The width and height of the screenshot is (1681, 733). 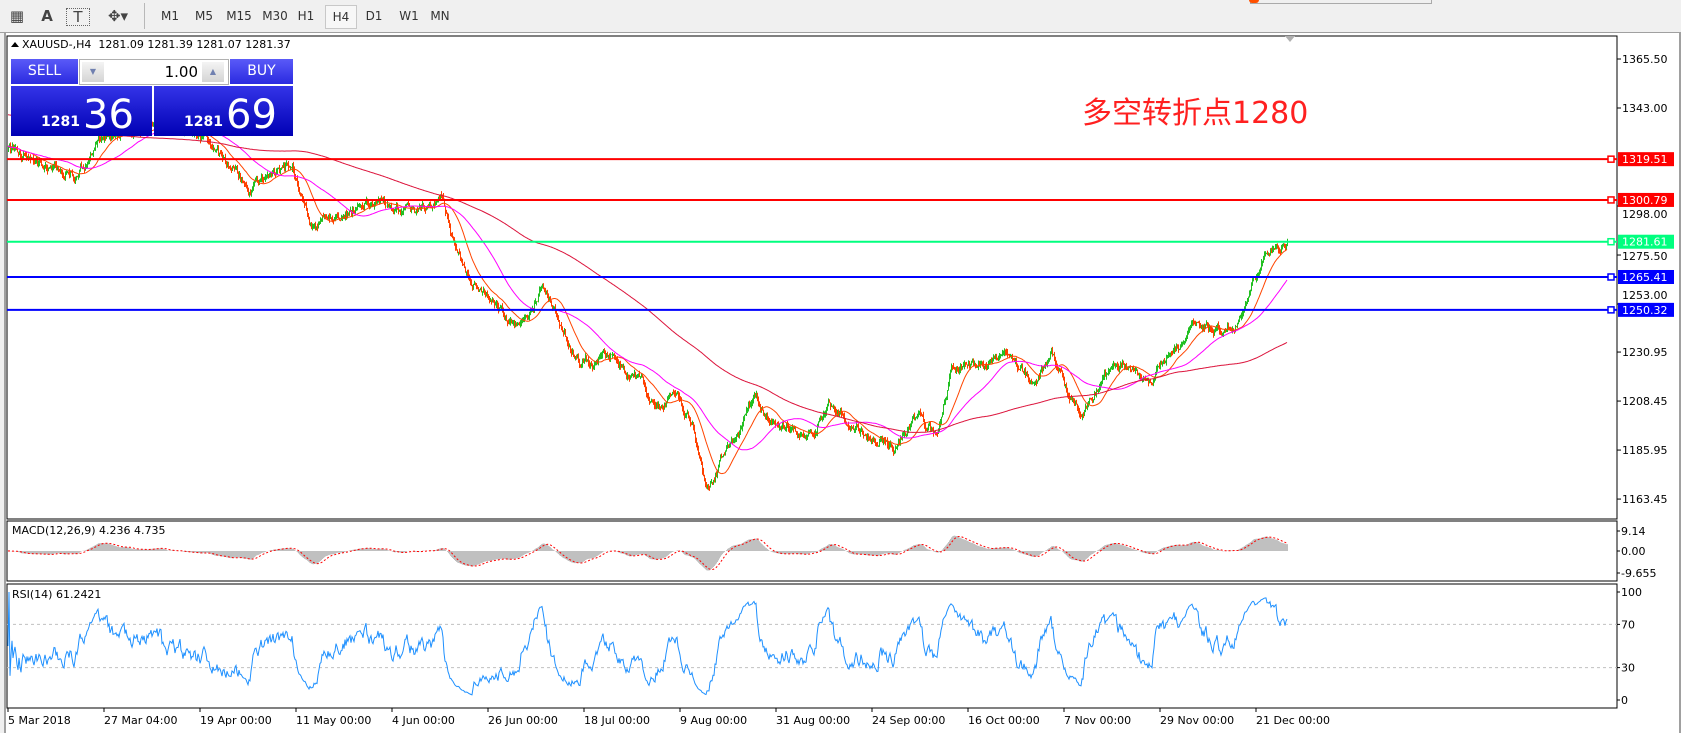 I want to click on price-level-tag-label: 1281.61, so click(x=1645, y=242).